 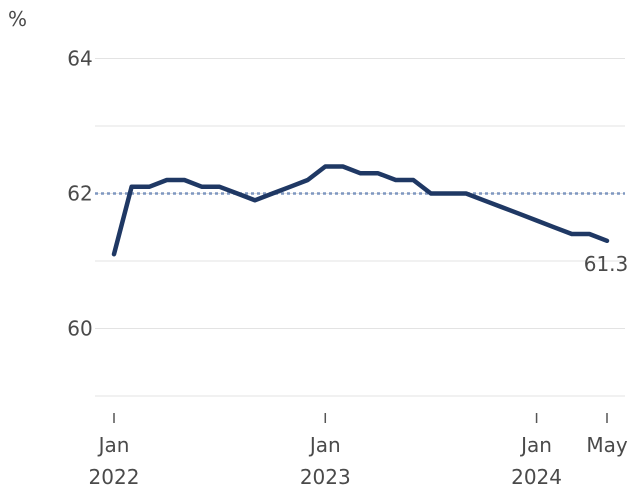 I want to click on y-tick-label: 64, so click(x=79, y=59).